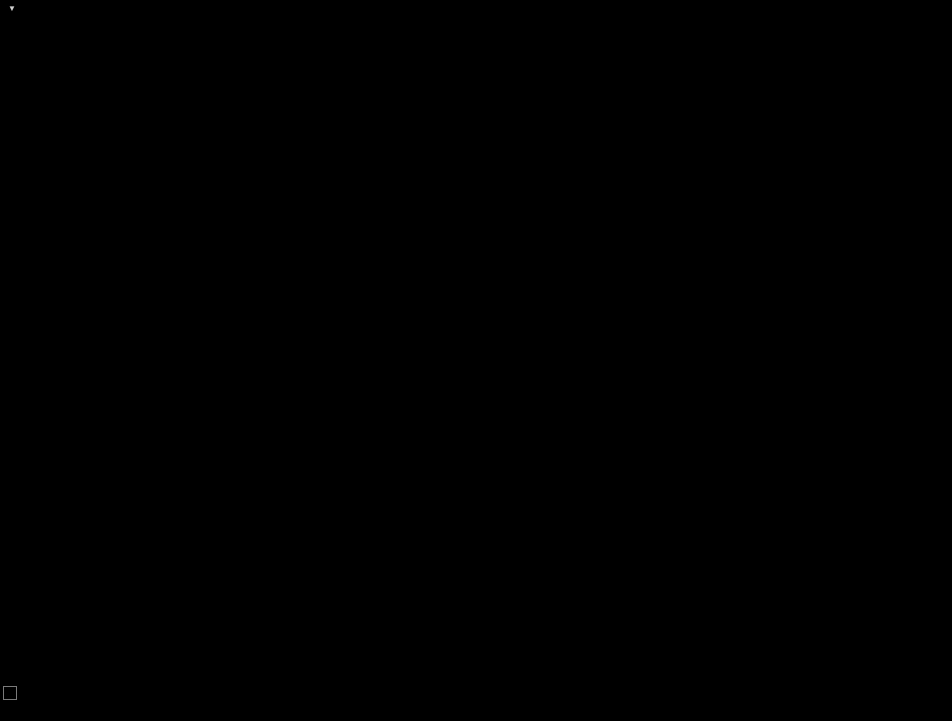 The height and width of the screenshot is (721, 952). I want to click on momentum-label, so click(9, 666).